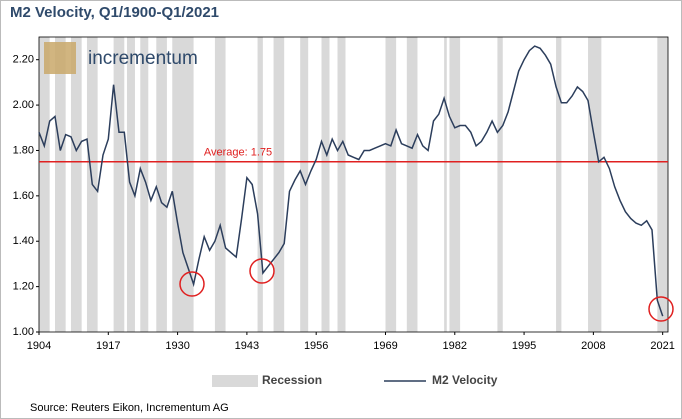 The image size is (682, 419). What do you see at coordinates (143, 58) in the screenshot?
I see `logo-text: incrementum` at bounding box center [143, 58].